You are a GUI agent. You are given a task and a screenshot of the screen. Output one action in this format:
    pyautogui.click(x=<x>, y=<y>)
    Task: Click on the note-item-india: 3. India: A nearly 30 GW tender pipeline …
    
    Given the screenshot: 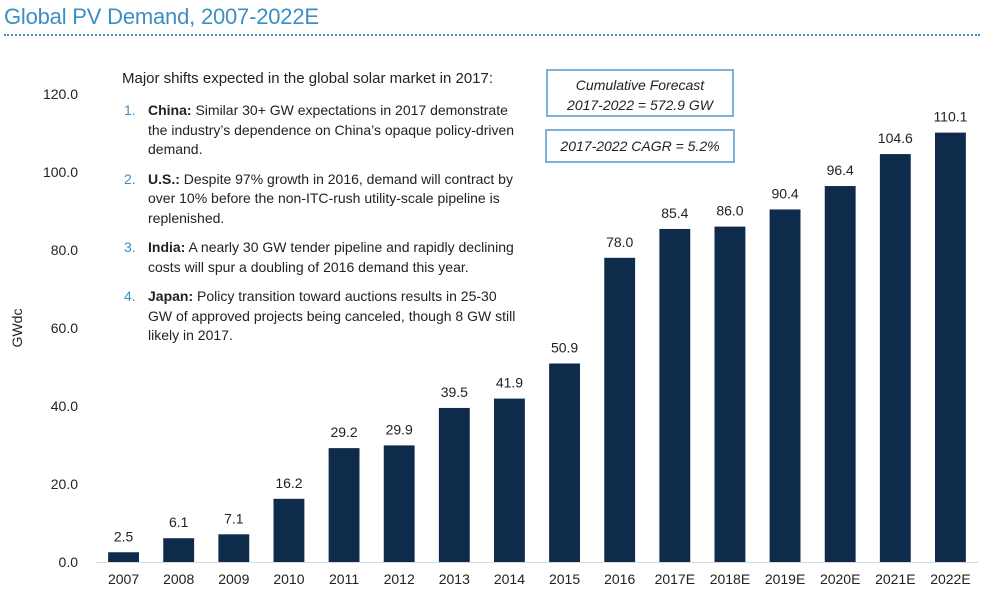 What is the action you would take?
    pyautogui.click(x=322, y=257)
    